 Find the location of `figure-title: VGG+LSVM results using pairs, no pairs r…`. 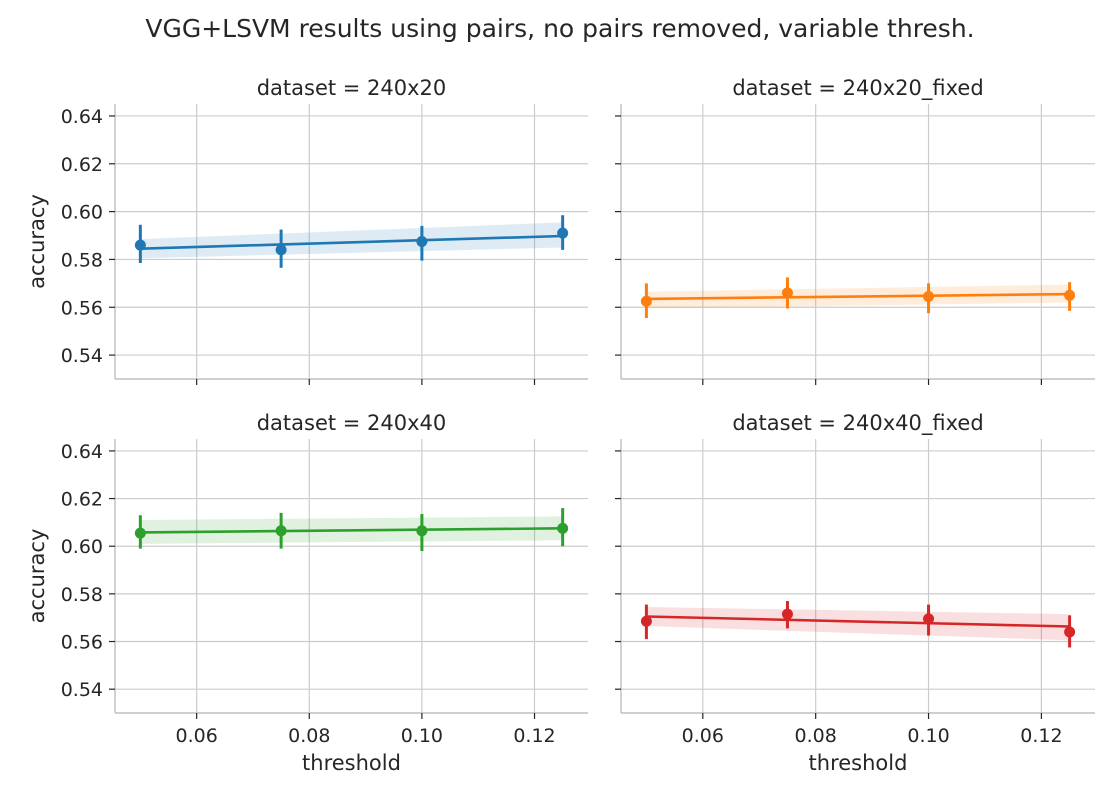

figure-title: VGG+LSVM results using pairs, no pairs r… is located at coordinates (559, 28).